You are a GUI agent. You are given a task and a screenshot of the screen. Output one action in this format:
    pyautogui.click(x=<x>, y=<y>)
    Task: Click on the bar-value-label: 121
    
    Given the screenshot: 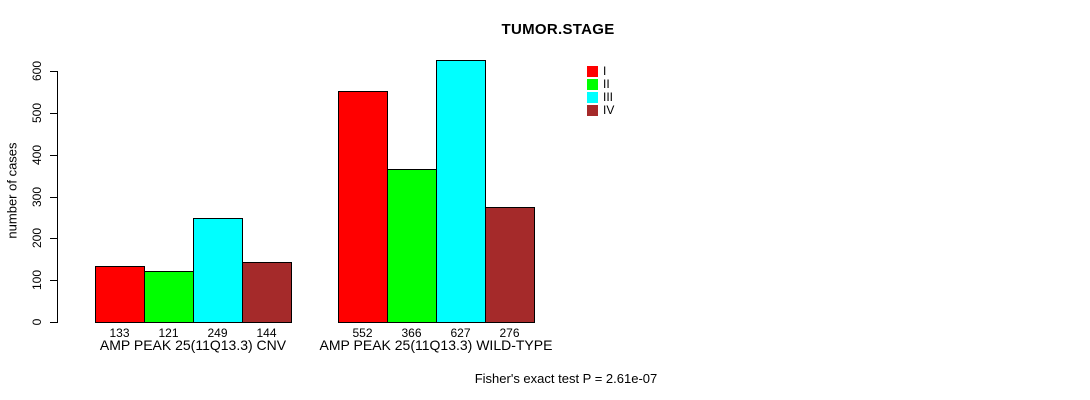 What is the action you would take?
    pyautogui.click(x=168, y=333)
    